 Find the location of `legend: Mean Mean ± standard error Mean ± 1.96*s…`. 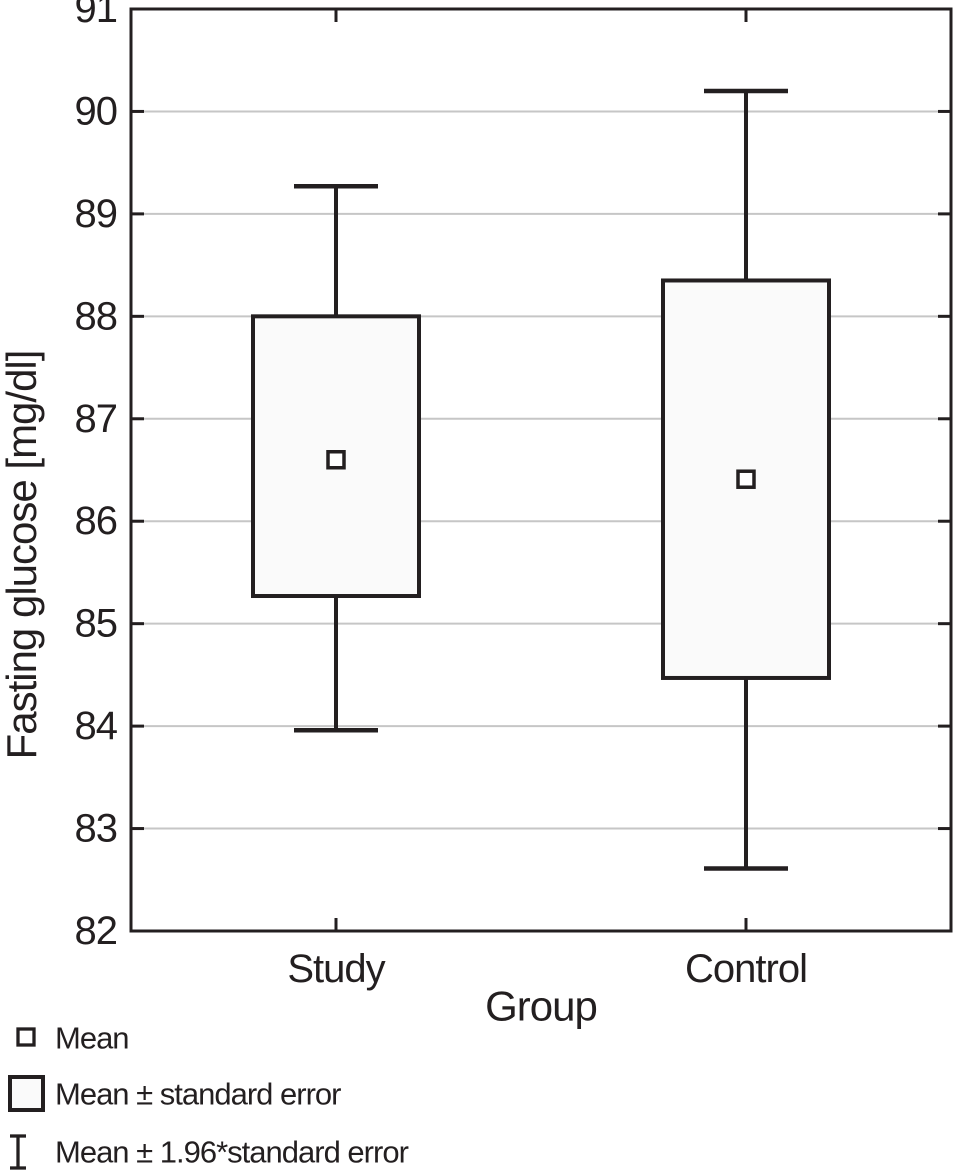

legend: Mean Mean ± standard error Mean ± 1.96*s… is located at coordinates (209, 1095).